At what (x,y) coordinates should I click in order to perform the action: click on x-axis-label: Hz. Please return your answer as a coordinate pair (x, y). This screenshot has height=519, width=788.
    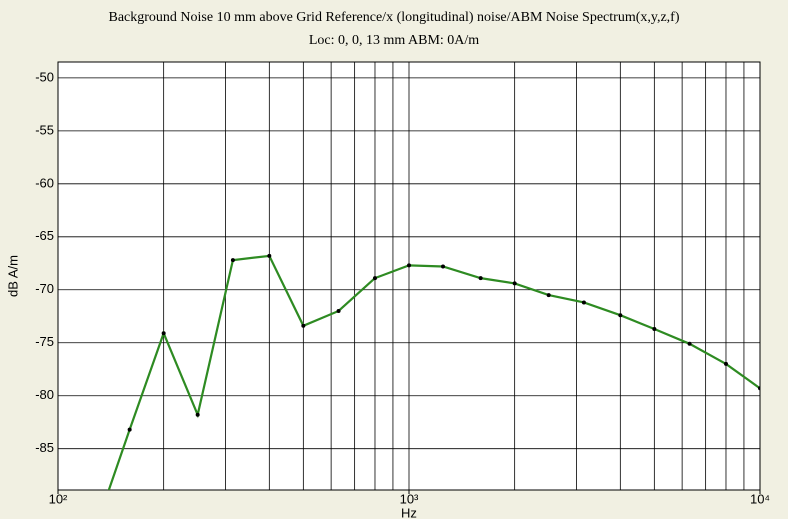
    Looking at the image, I should click on (409, 512).